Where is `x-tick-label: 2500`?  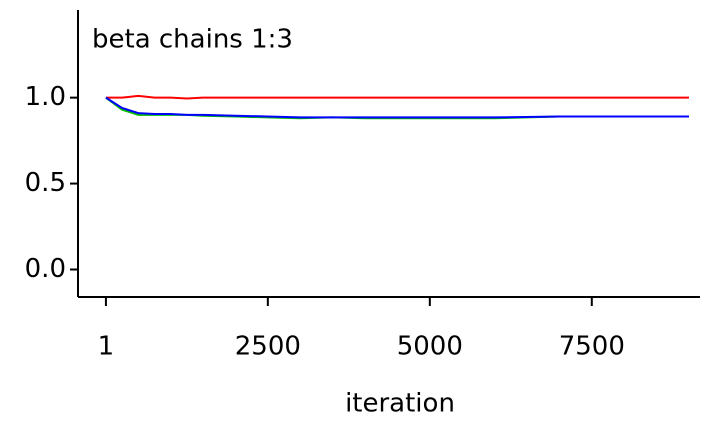
x-tick-label: 2500 is located at coordinates (268, 347).